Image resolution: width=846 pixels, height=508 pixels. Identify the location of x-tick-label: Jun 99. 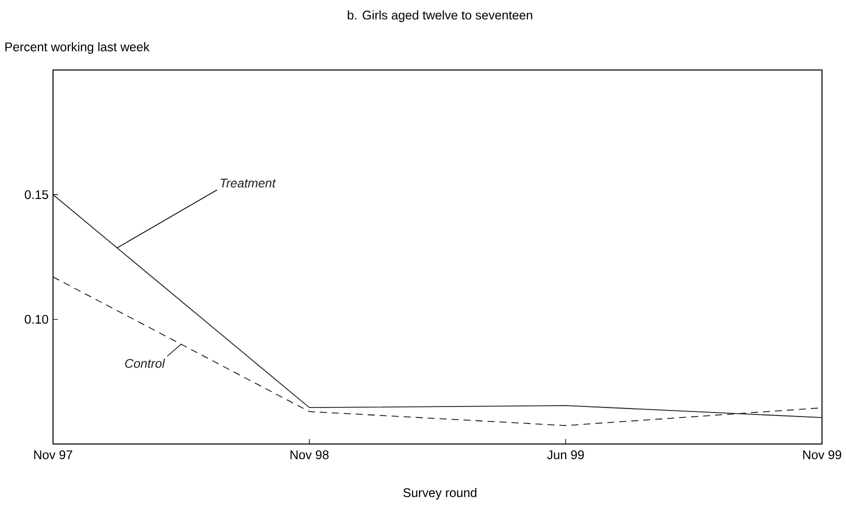
(565, 455).